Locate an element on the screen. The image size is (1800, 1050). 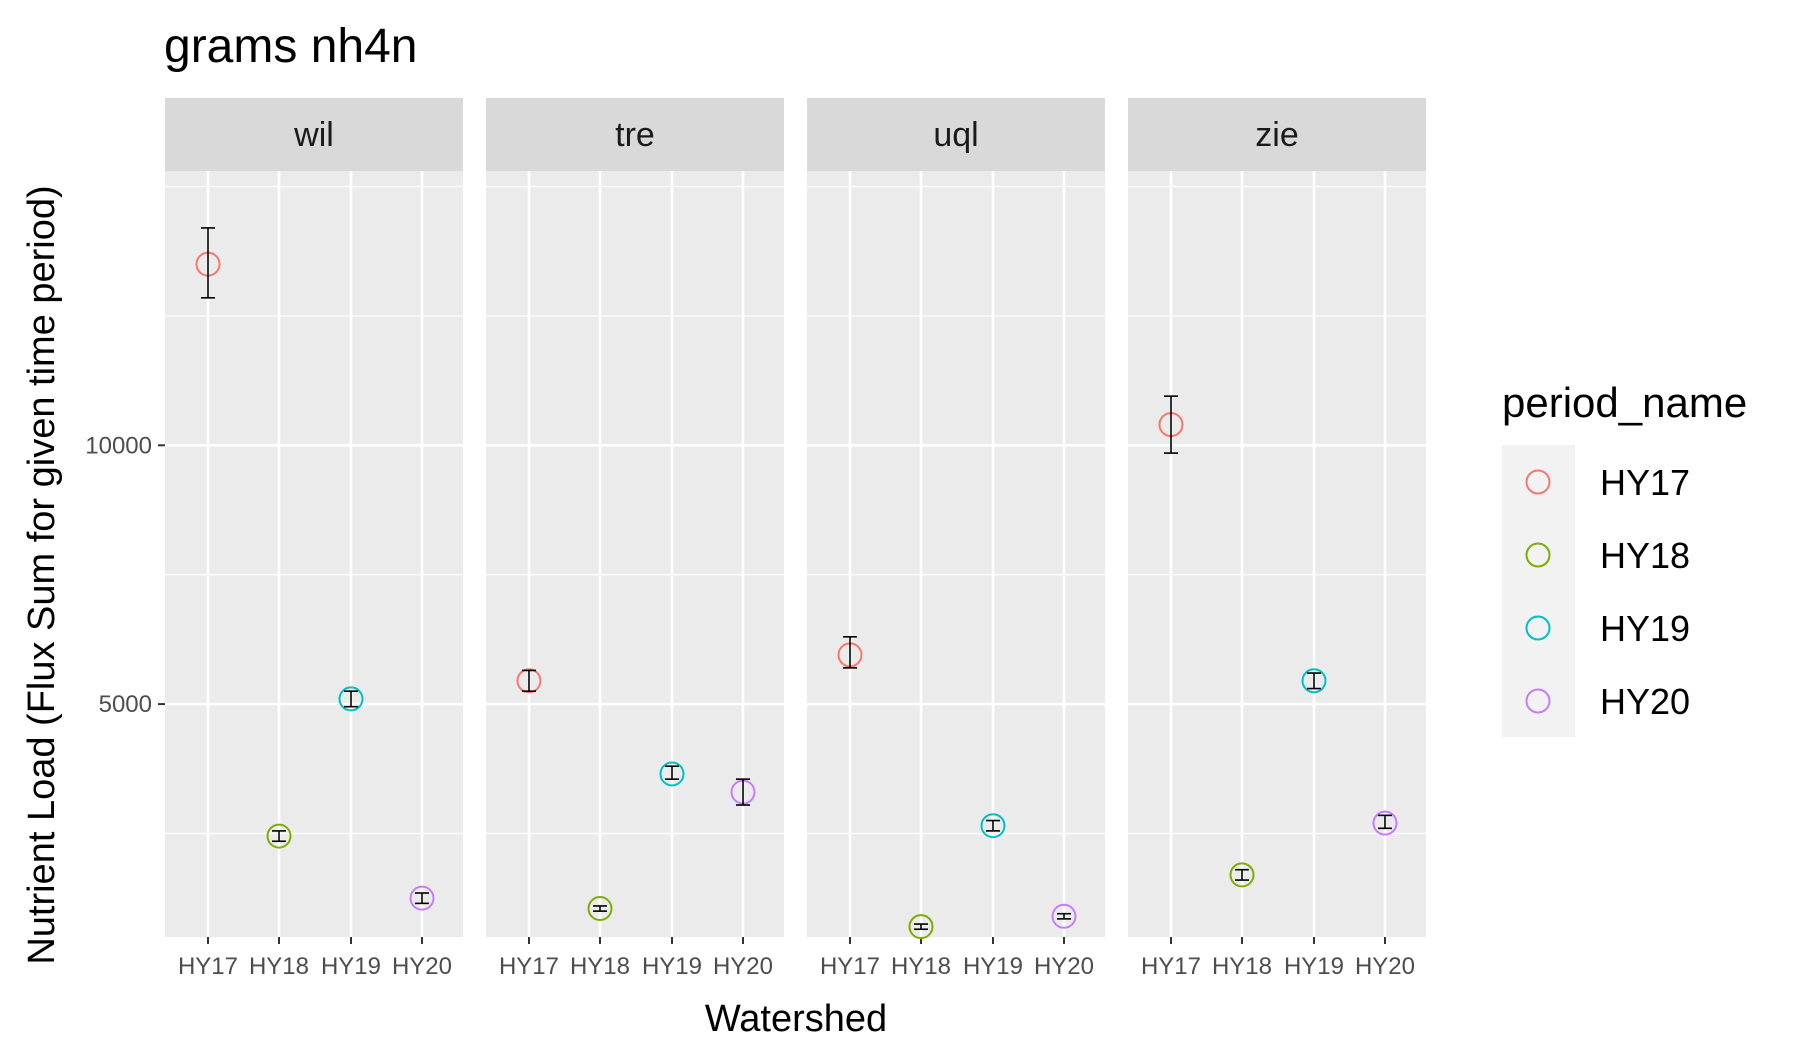
legend: period_name HY17 HY18 HY19 HY20 is located at coordinates (1624, 558).